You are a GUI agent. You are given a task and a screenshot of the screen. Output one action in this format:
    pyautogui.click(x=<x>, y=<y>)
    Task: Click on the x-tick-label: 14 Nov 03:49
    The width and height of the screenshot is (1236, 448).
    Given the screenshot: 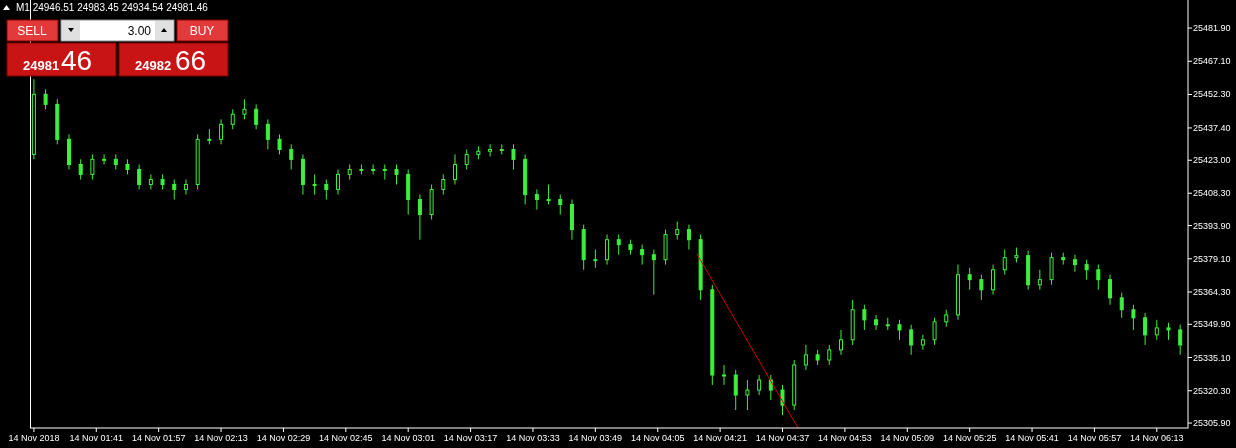 What is the action you would take?
    pyautogui.click(x=595, y=438)
    